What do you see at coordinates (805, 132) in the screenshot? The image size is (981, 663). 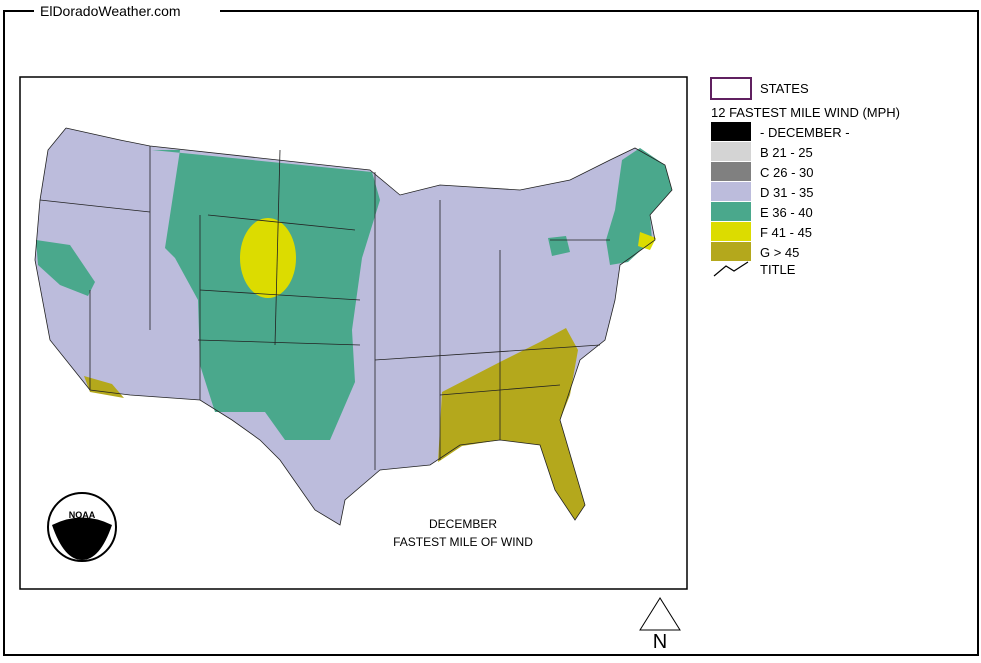 I see `legend-label: - DECEMBER -` at bounding box center [805, 132].